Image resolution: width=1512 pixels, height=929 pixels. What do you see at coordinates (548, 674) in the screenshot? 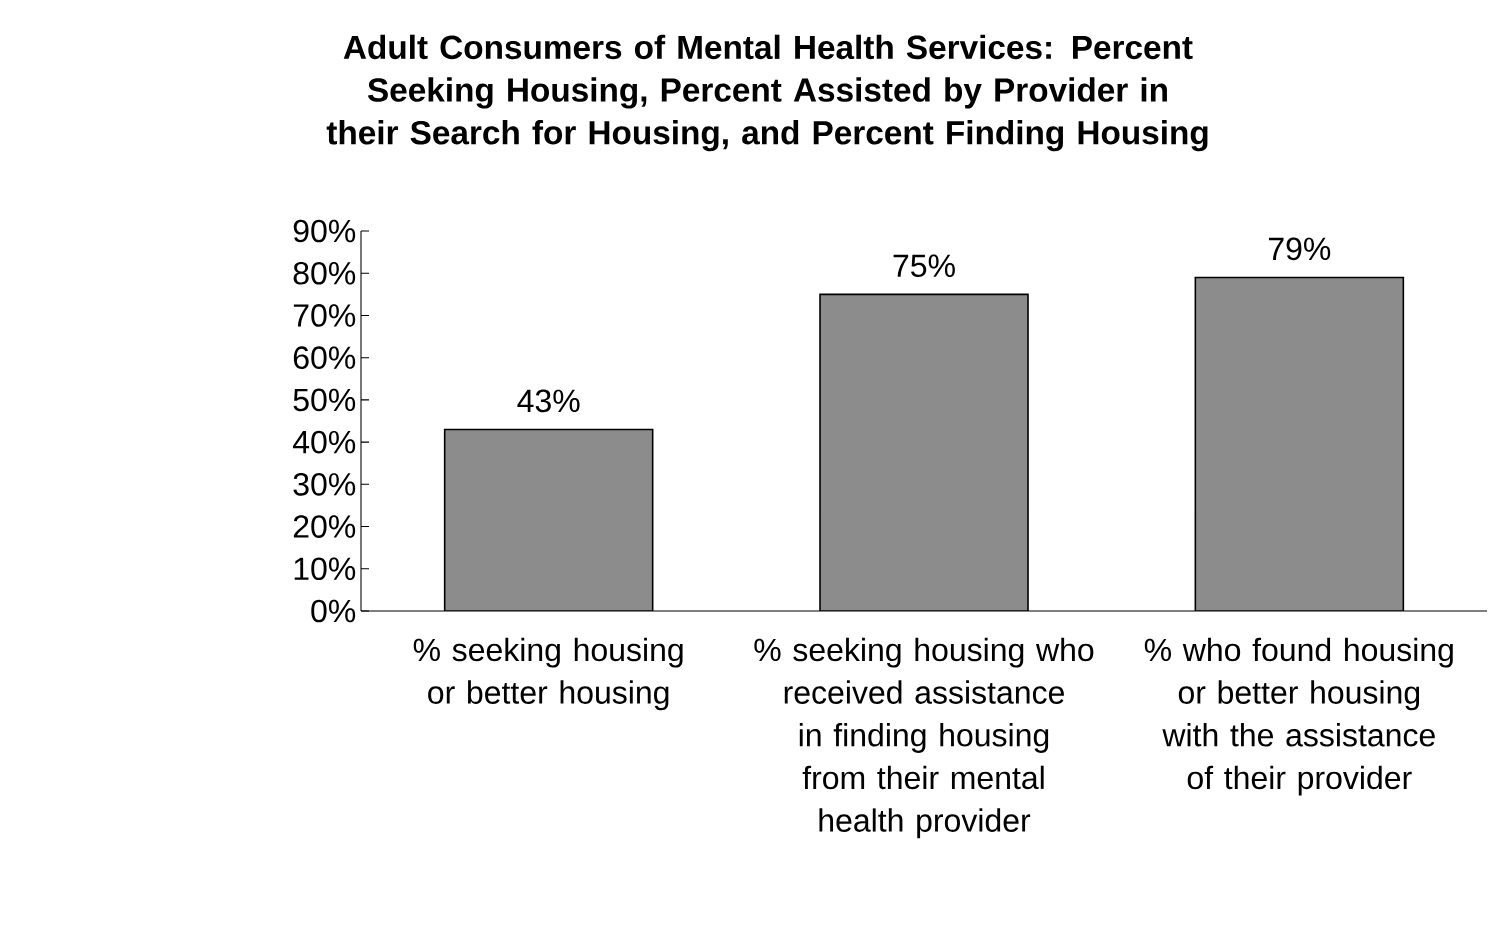
I see `x-tick-label: % seeking housing or better housing` at bounding box center [548, 674].